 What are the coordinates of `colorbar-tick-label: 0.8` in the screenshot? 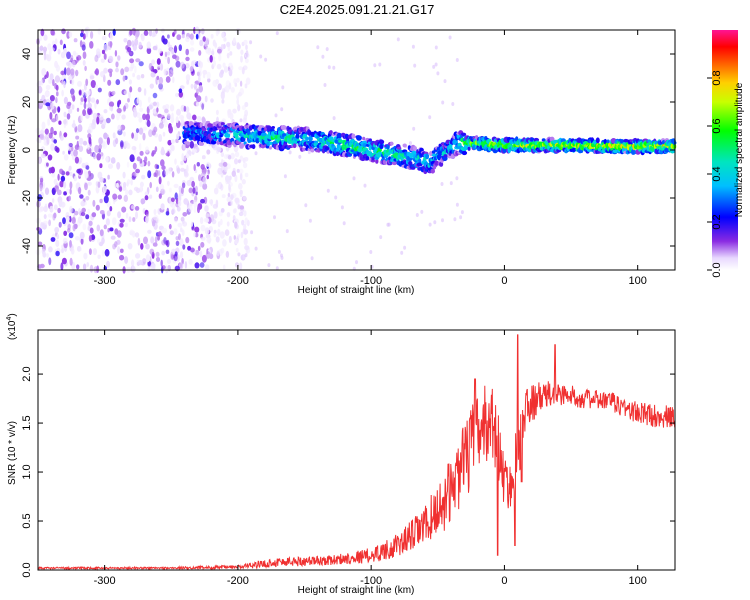 It's located at (717, 77).